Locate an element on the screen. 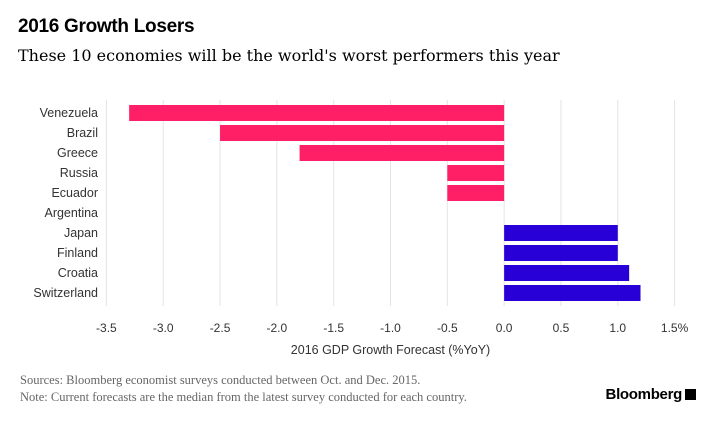 The height and width of the screenshot is (424, 720). chart-title: 2016 Growth Losers is located at coordinates (106, 26).